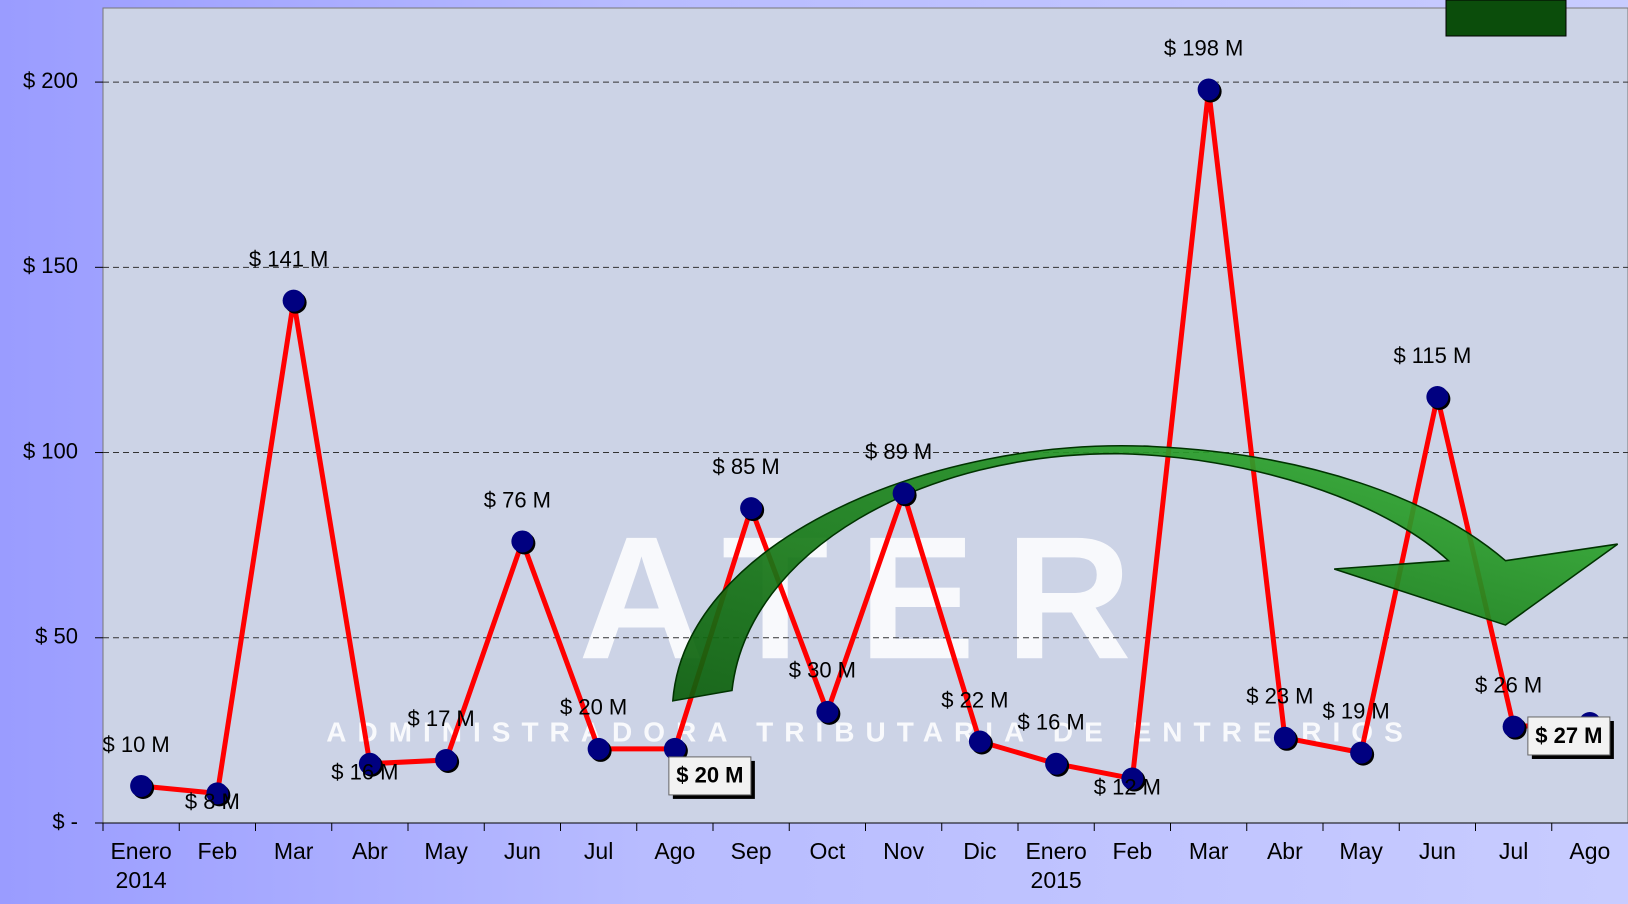 Image resolution: width=1628 pixels, height=904 pixels. I want to click on data-label: $ 85 M, so click(745, 466).